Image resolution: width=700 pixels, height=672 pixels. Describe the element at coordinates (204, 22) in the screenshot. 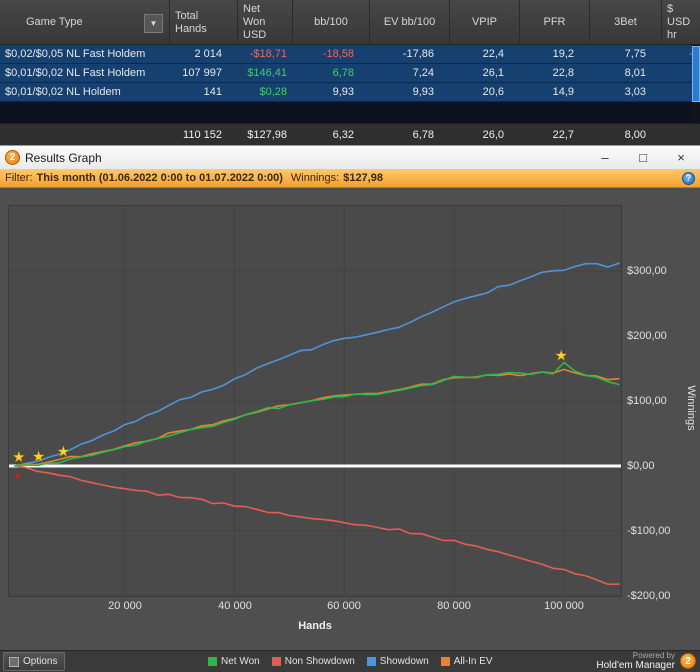

I see `column-header-total-hands: Total Hands` at that location.